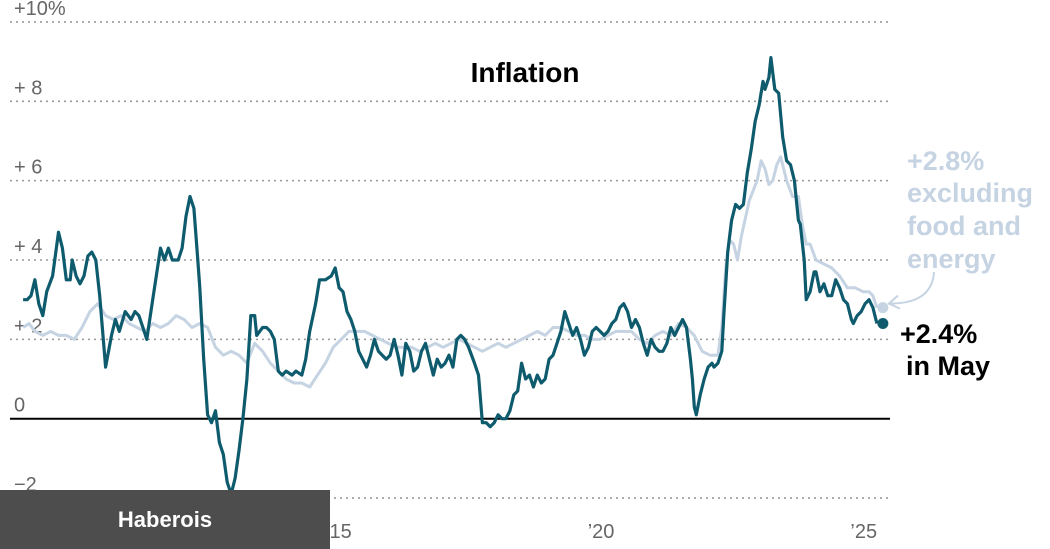 Image resolution: width=1050 pixels, height=549 pixels. I want to click on core-annotation-line: energy, so click(951, 259).